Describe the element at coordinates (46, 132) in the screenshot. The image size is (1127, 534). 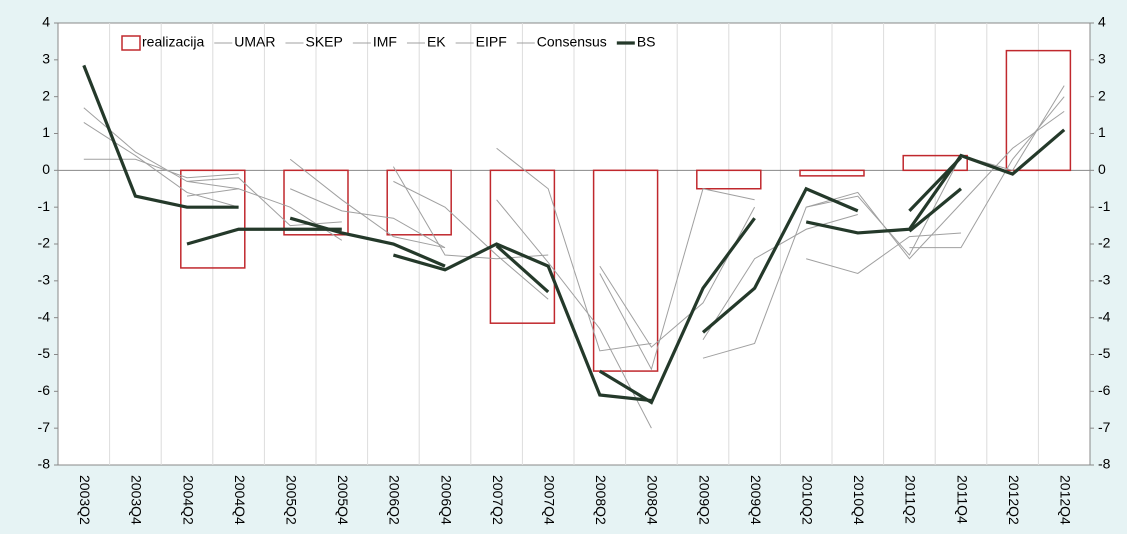
I see `y-tick-label: 1` at that location.